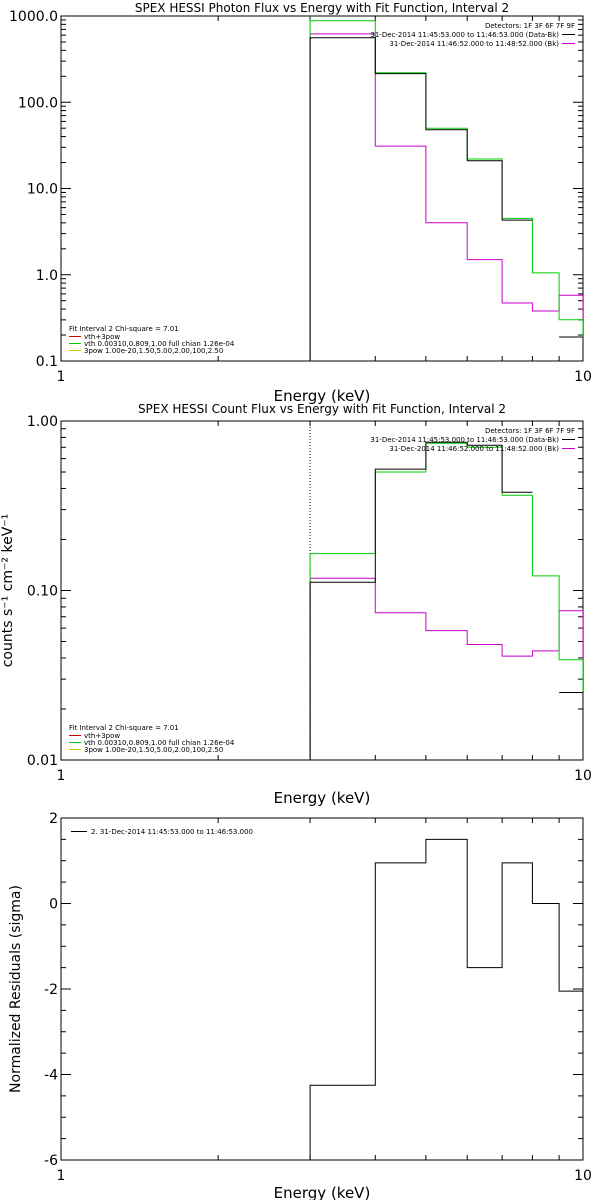 The height and width of the screenshot is (1204, 600). I want to click on y-tick-label: 1000.0, so click(33, 17).